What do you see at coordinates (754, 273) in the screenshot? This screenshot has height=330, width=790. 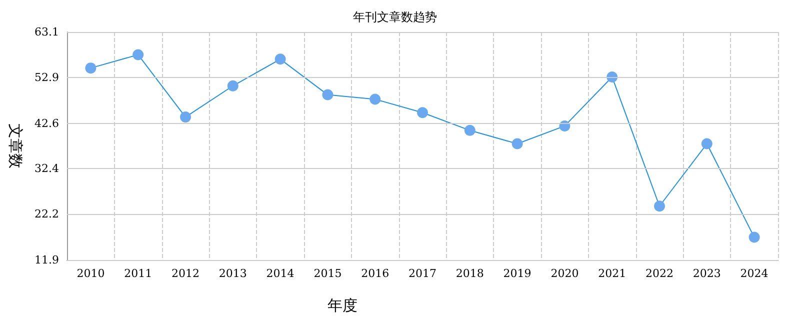 I see `x-tick-label: 2024` at bounding box center [754, 273].